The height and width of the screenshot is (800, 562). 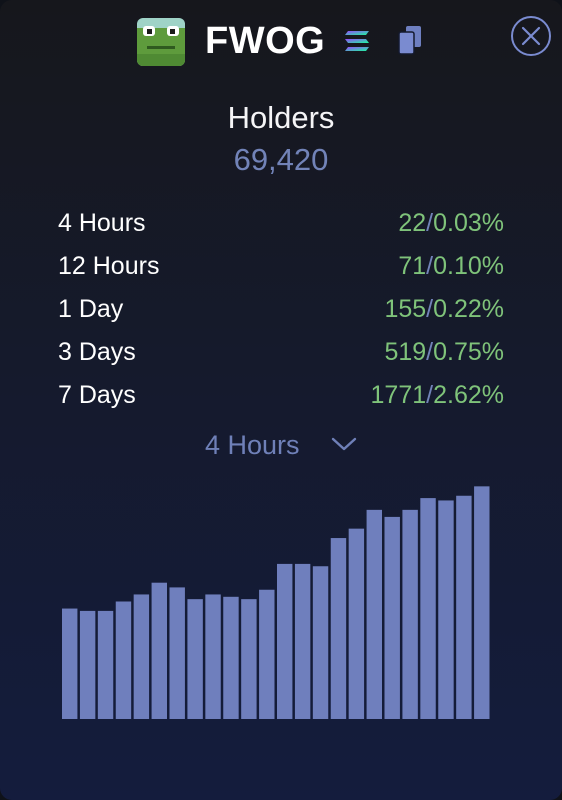 What do you see at coordinates (281, 159) in the screenshot?
I see `holders-count: 69,420` at bounding box center [281, 159].